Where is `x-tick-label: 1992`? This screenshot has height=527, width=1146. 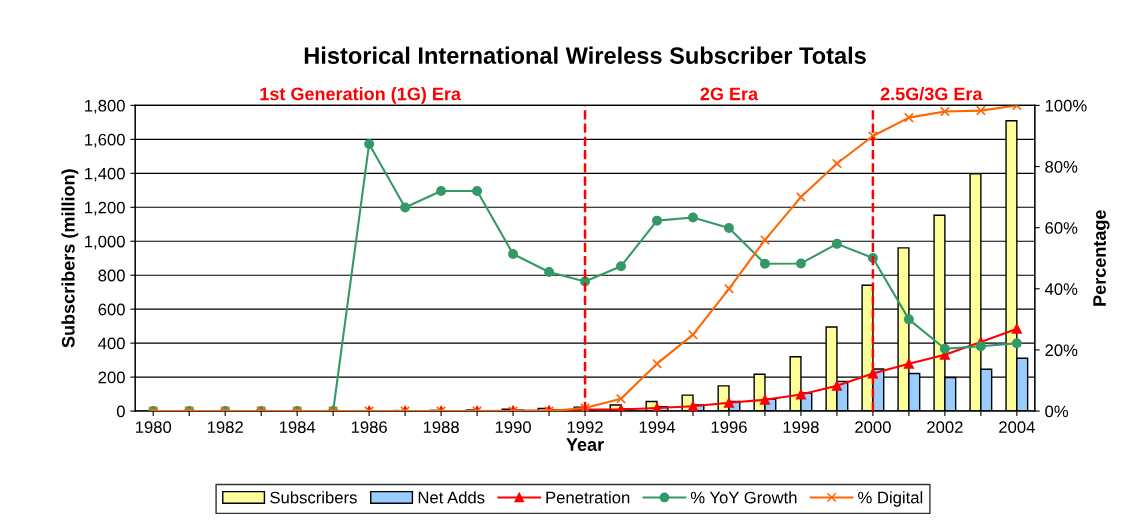 x-tick-label: 1992 is located at coordinates (585, 427).